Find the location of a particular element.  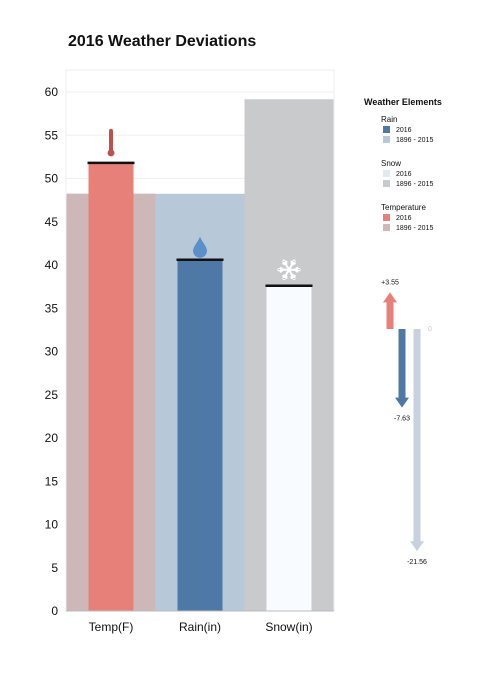

y-tick-label: 0 is located at coordinates (54, 611).